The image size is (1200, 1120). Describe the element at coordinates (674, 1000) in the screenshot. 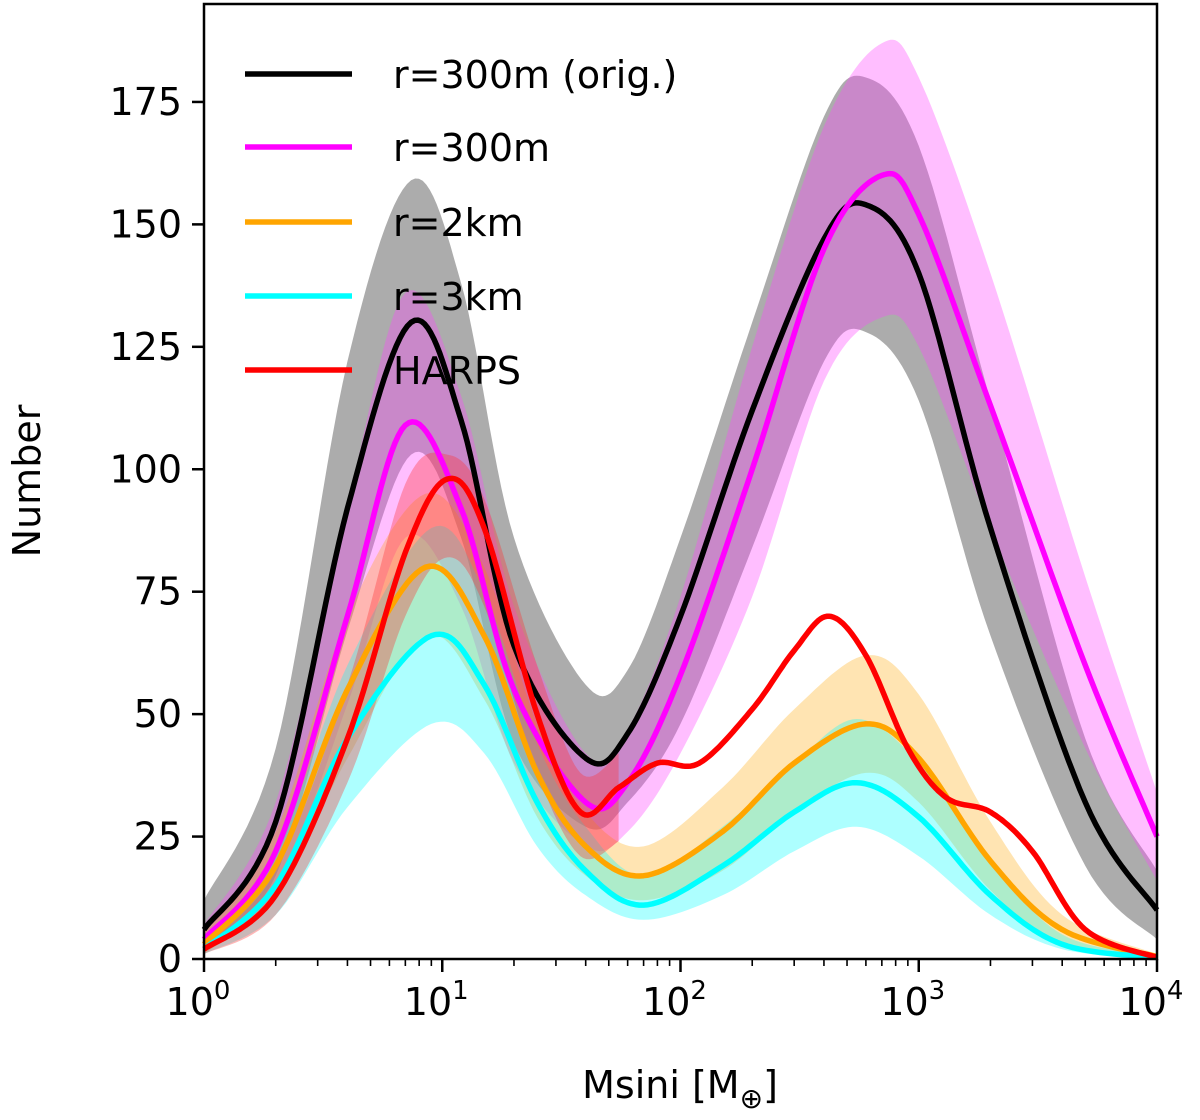

I see `x-tick-label-100: 10²` at that location.